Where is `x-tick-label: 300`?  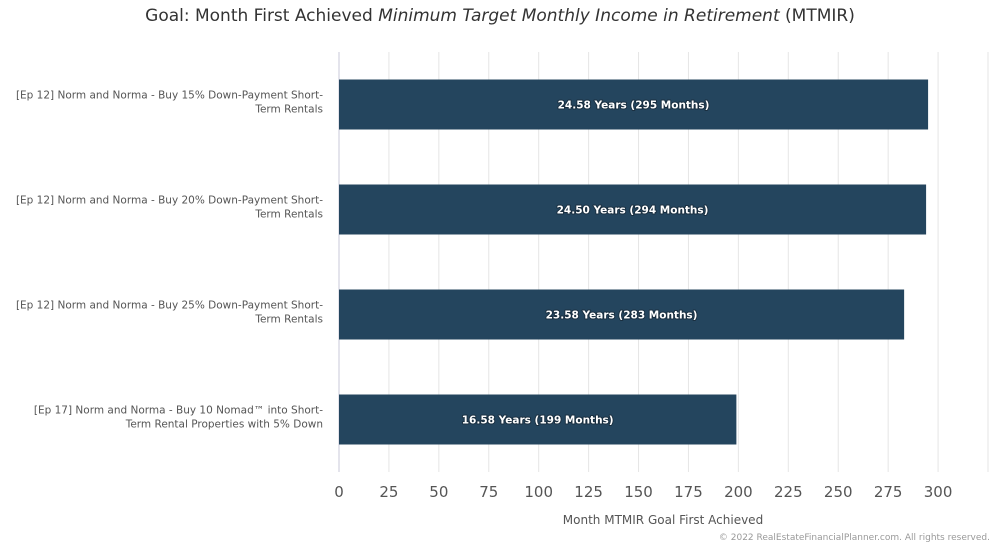 x-tick-label: 300 is located at coordinates (938, 492).